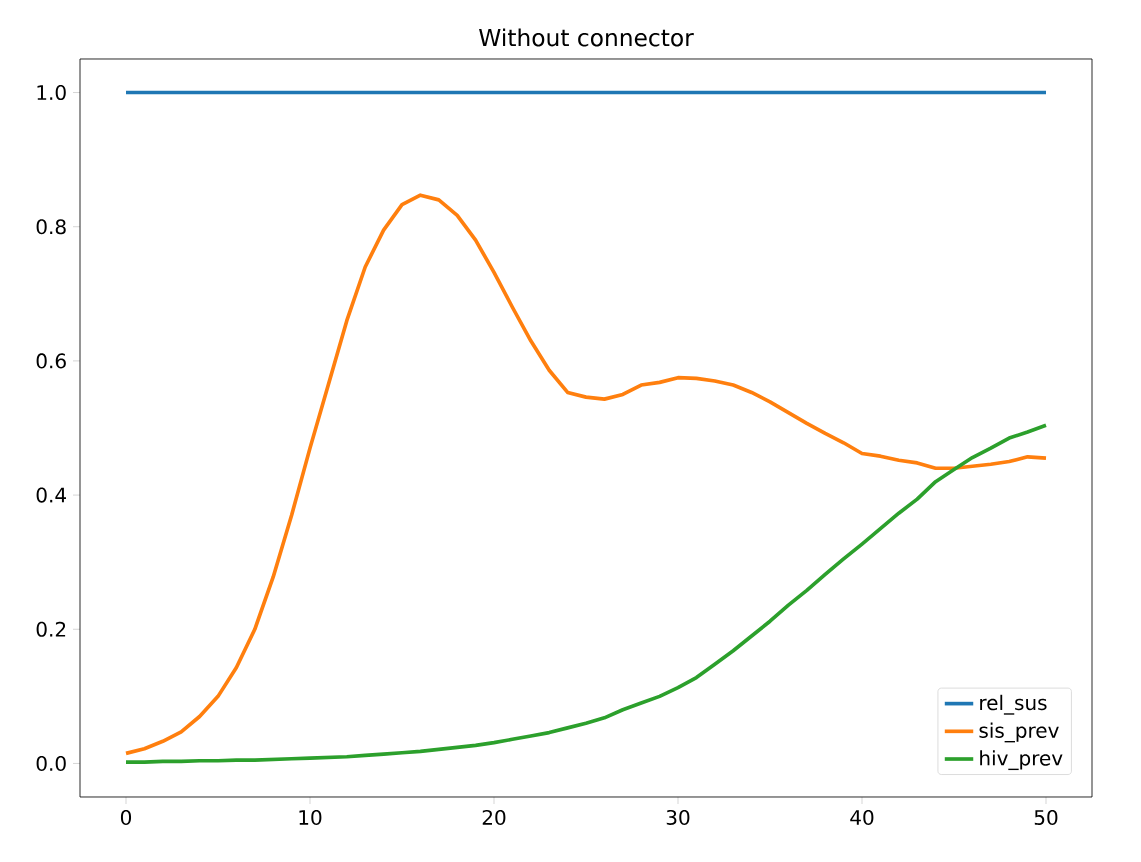  What do you see at coordinates (310, 817) in the screenshot?
I see `x-tick-label: 10` at bounding box center [310, 817].